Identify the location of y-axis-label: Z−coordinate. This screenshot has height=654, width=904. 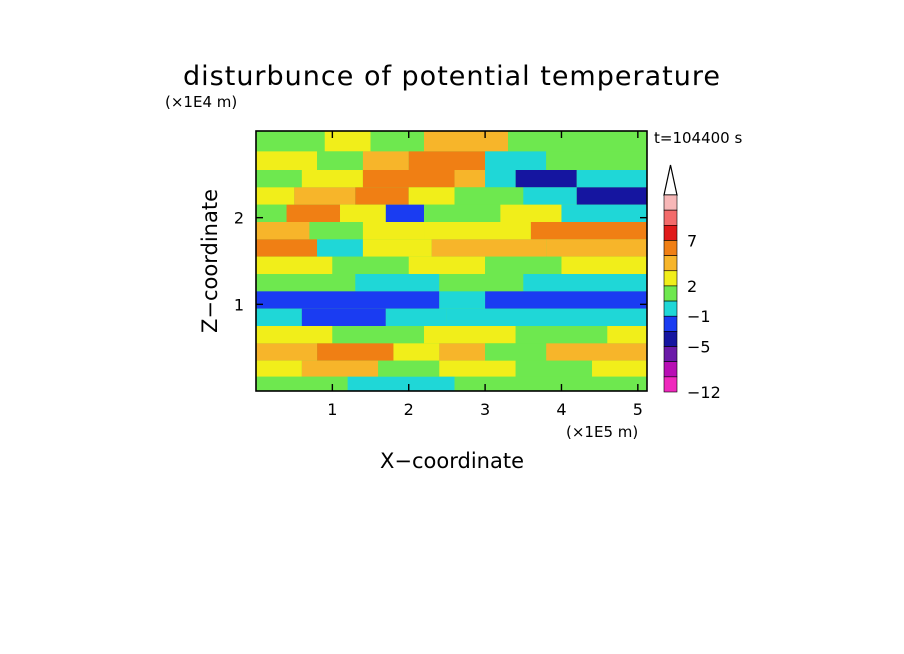
(210, 261).